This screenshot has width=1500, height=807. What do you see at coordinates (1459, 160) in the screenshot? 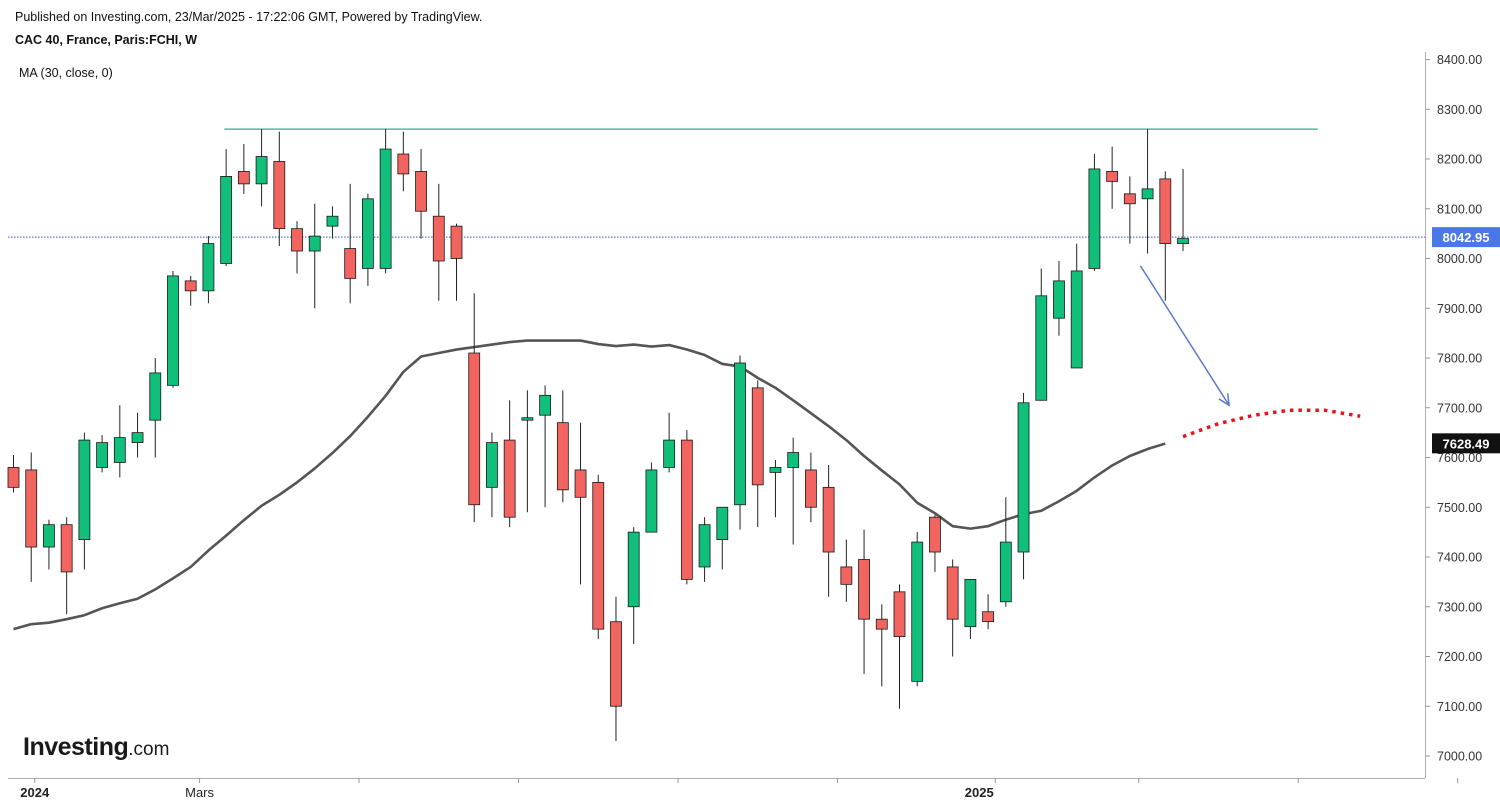
I see `y-tick-label: 8200.00` at bounding box center [1459, 160].